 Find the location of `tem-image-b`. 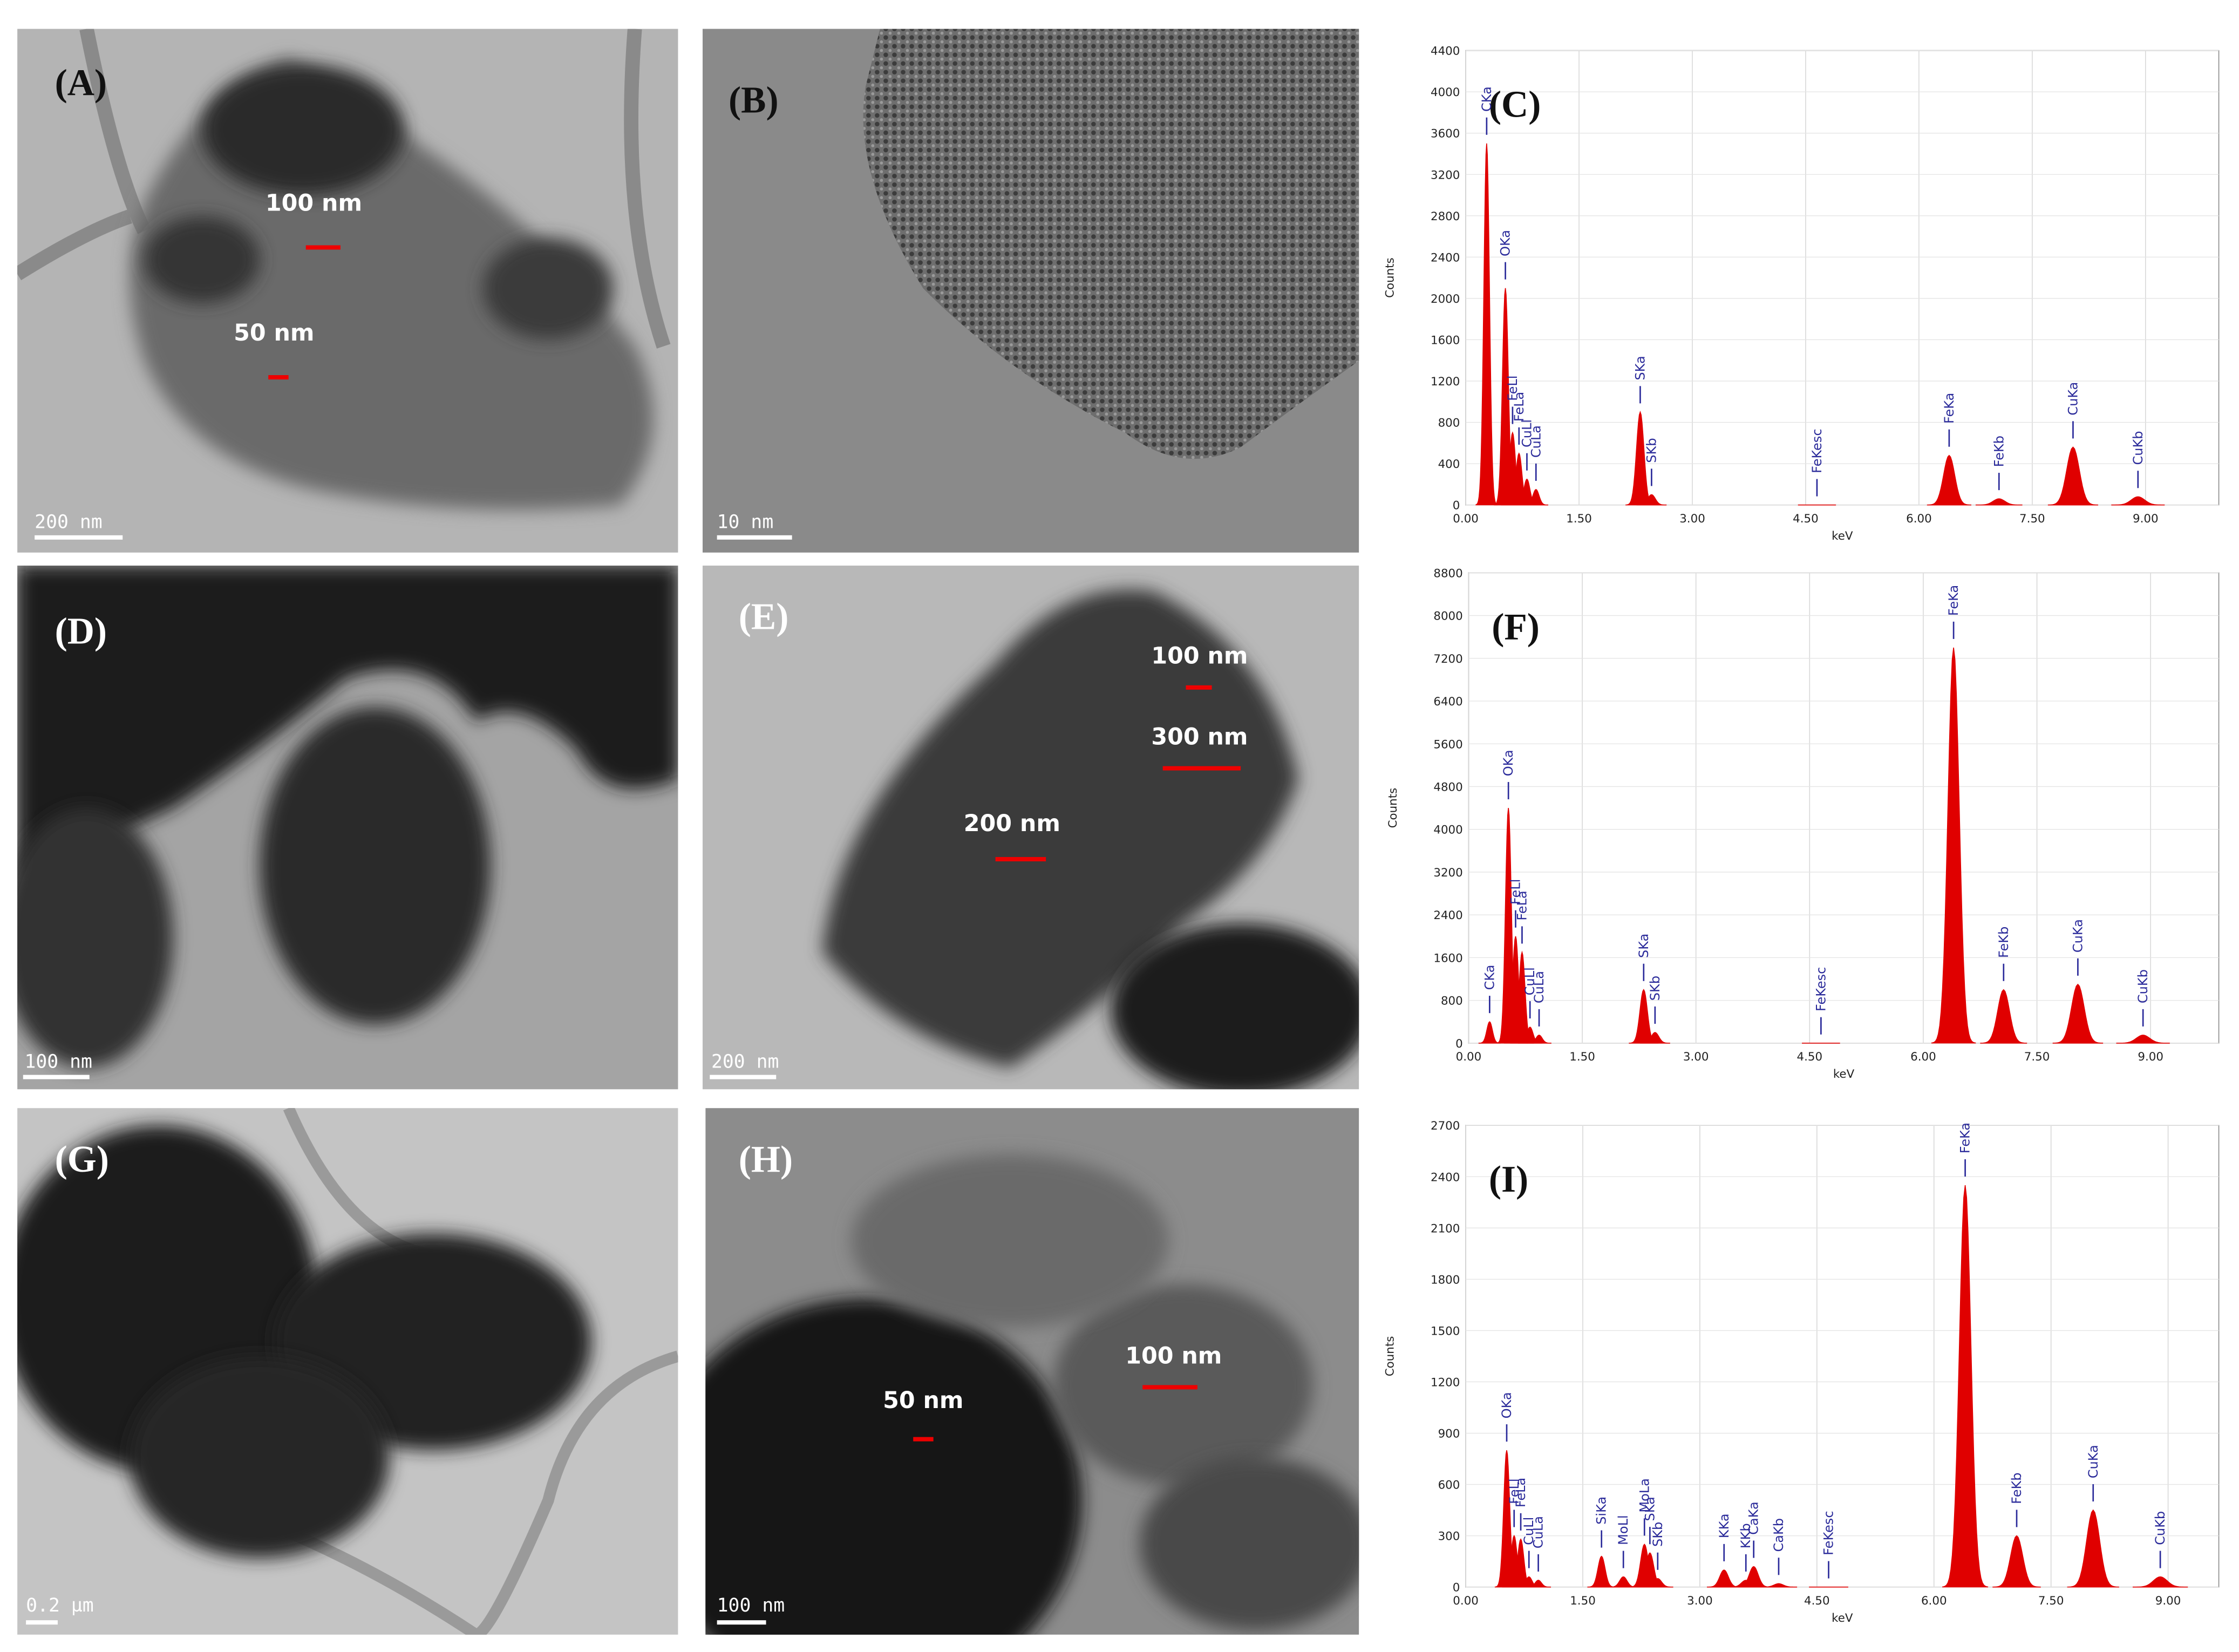

tem-image-b is located at coordinates (1031, 291).